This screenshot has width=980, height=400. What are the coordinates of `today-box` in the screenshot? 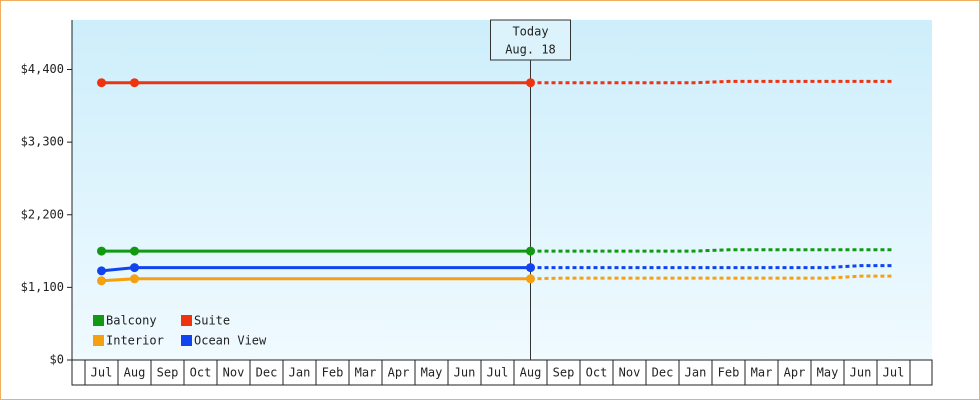 It's located at (530, 40).